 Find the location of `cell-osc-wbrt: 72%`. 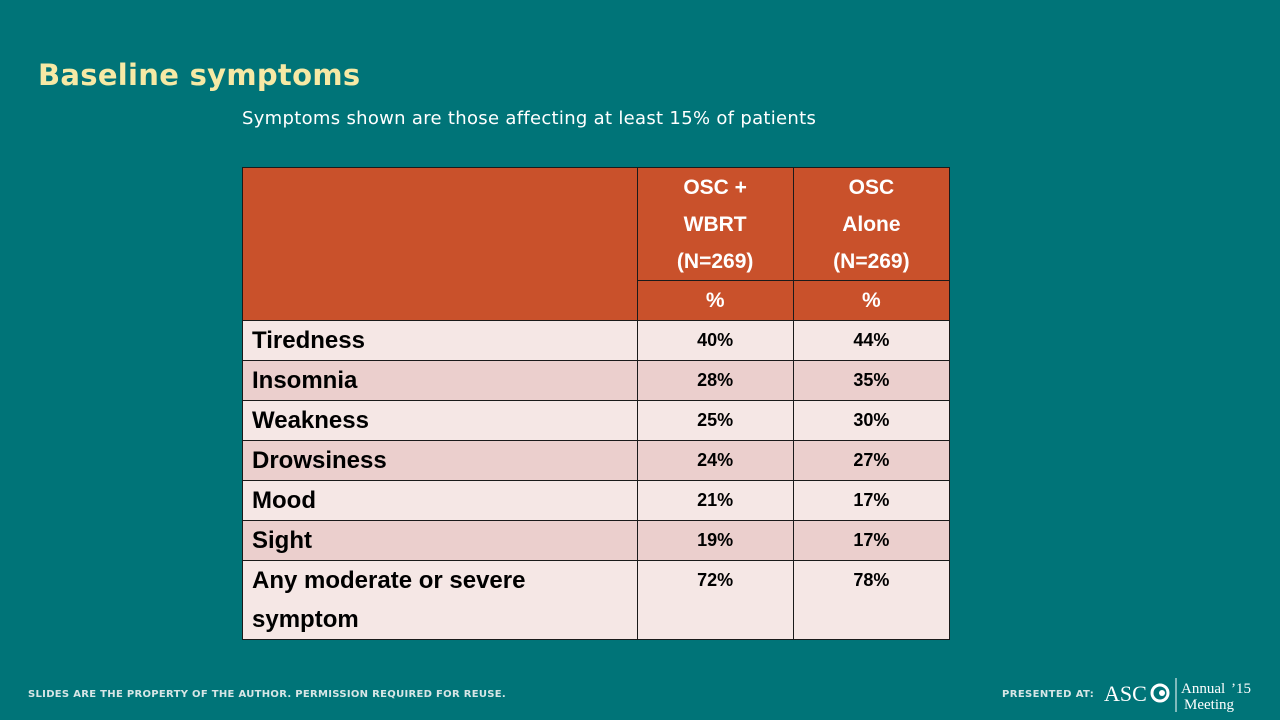

cell-osc-wbrt: 72% is located at coordinates (715, 600).